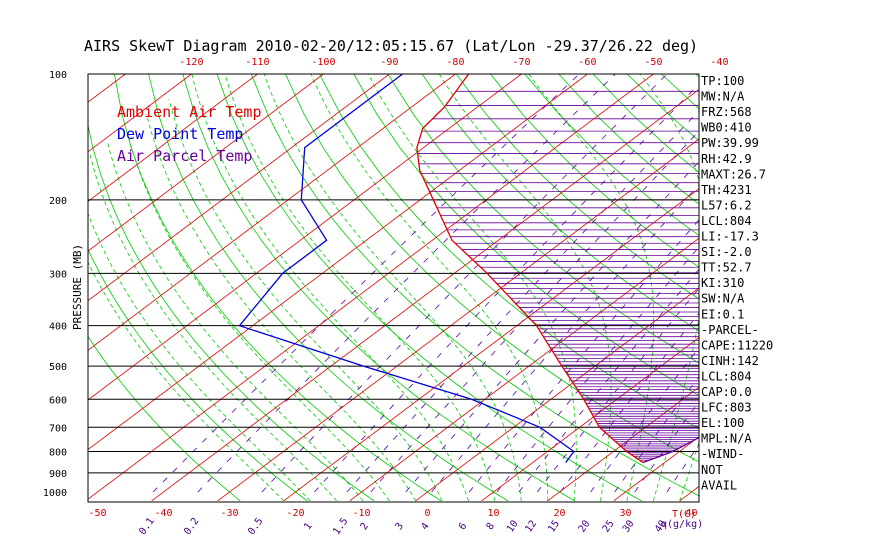  Describe the element at coordinates (554, 526) in the screenshot. I see `mixing-ratio-tick-label: 15` at that location.